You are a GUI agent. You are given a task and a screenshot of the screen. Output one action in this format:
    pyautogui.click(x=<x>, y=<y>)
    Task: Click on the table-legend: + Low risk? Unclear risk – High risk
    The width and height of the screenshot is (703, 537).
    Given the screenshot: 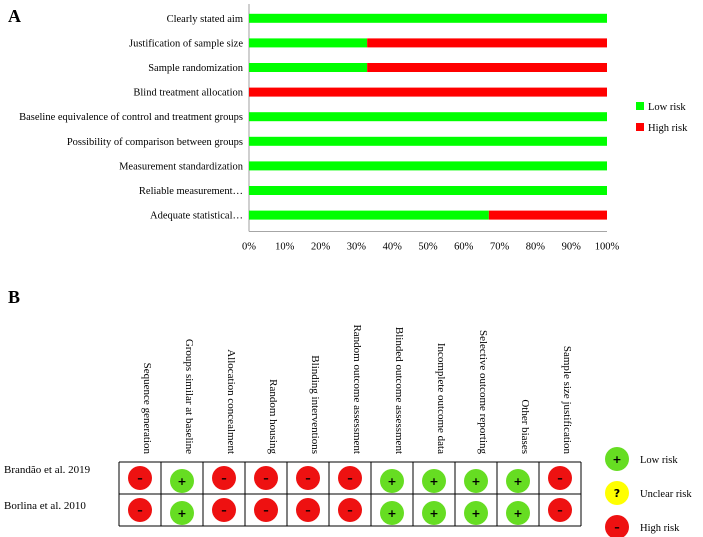 What is the action you would take?
    pyautogui.click(x=648, y=492)
    